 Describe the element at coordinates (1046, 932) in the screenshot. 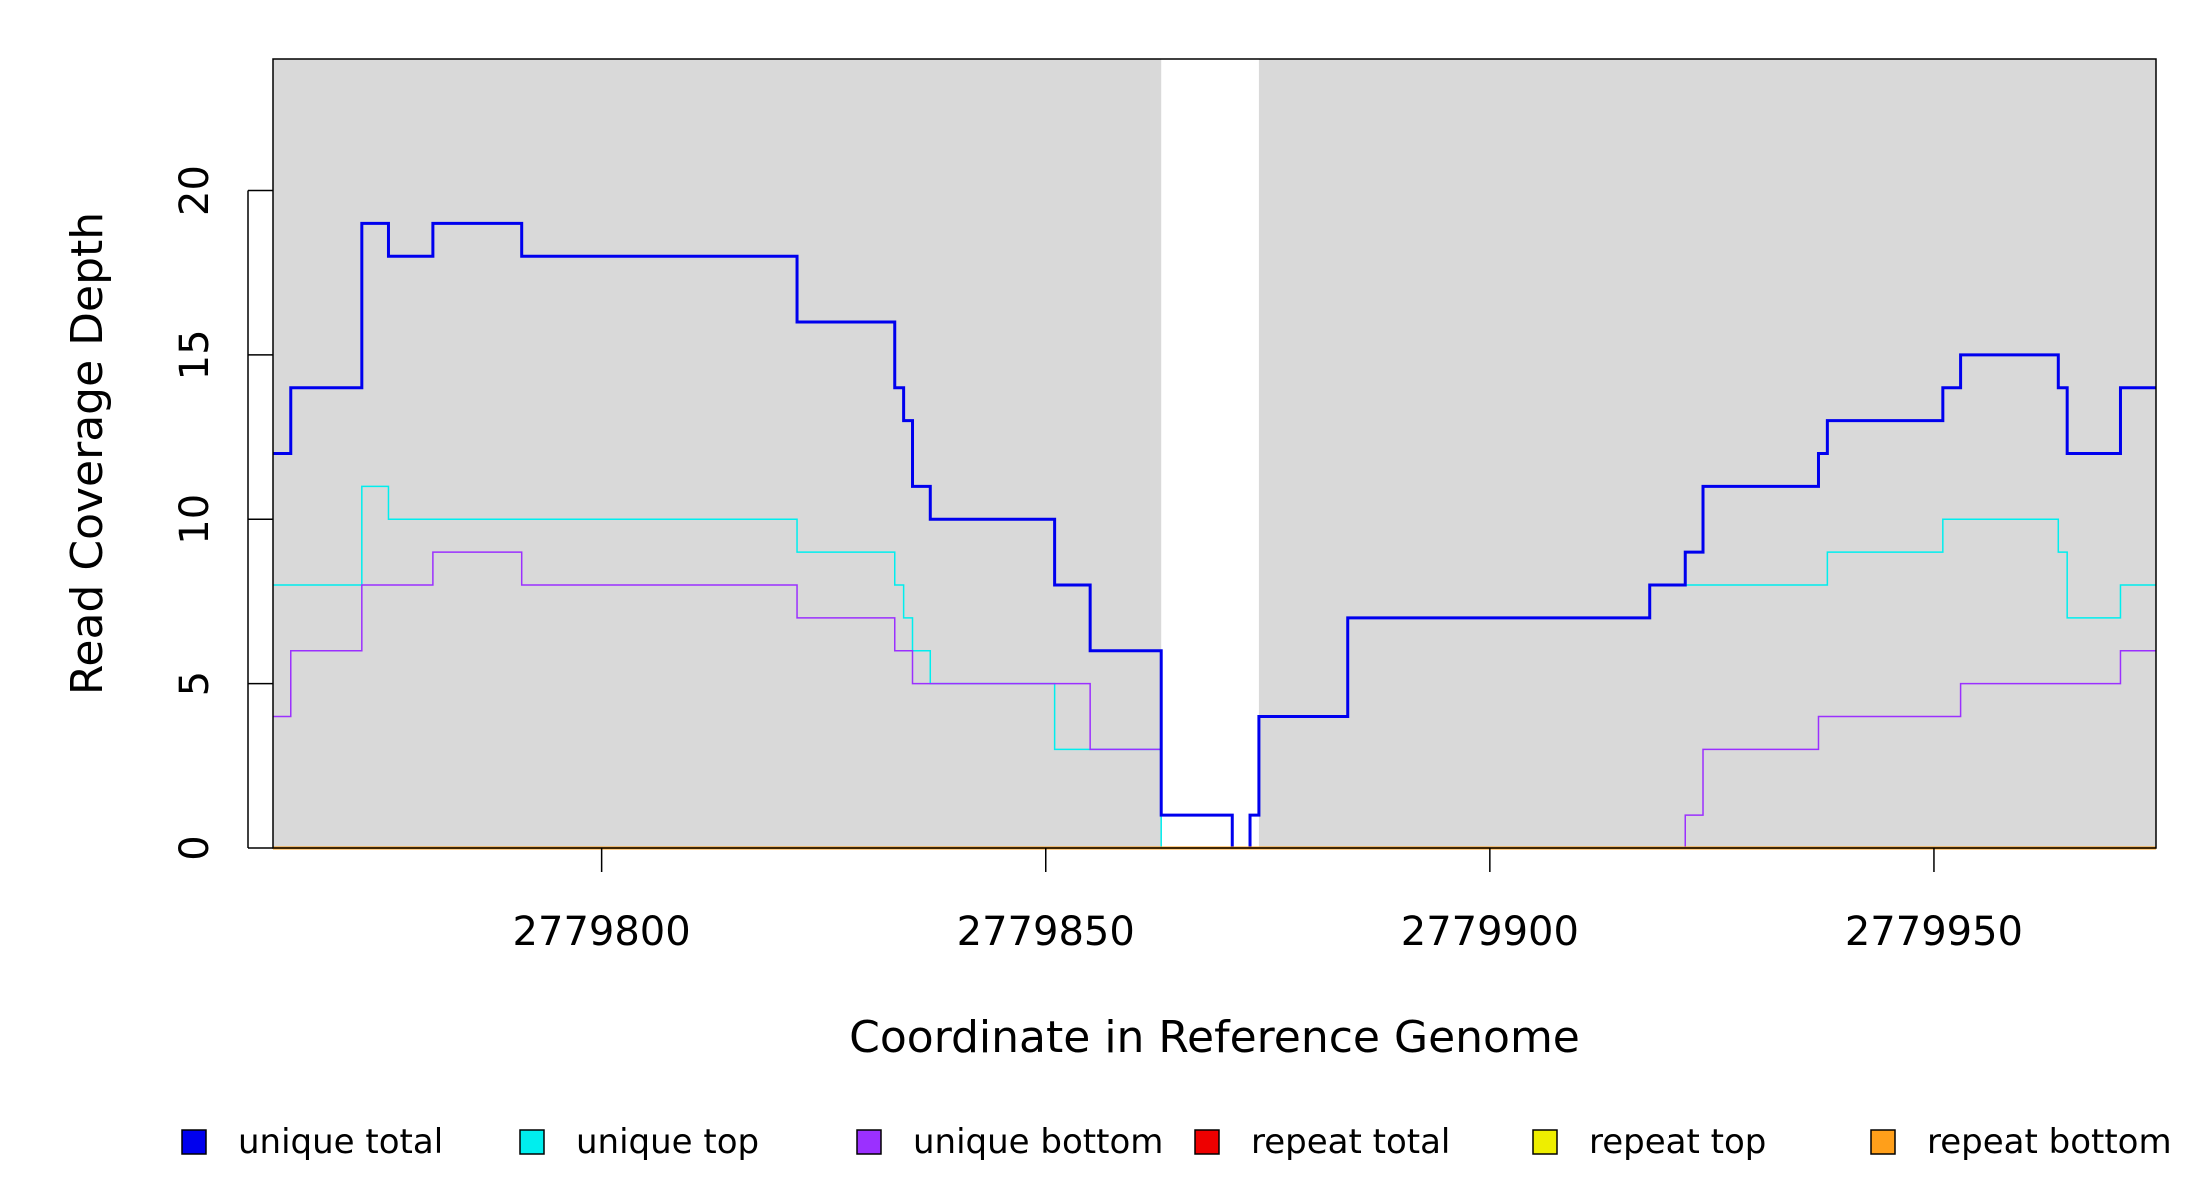

I see `x-tick-label-2779850: 2779850` at that location.